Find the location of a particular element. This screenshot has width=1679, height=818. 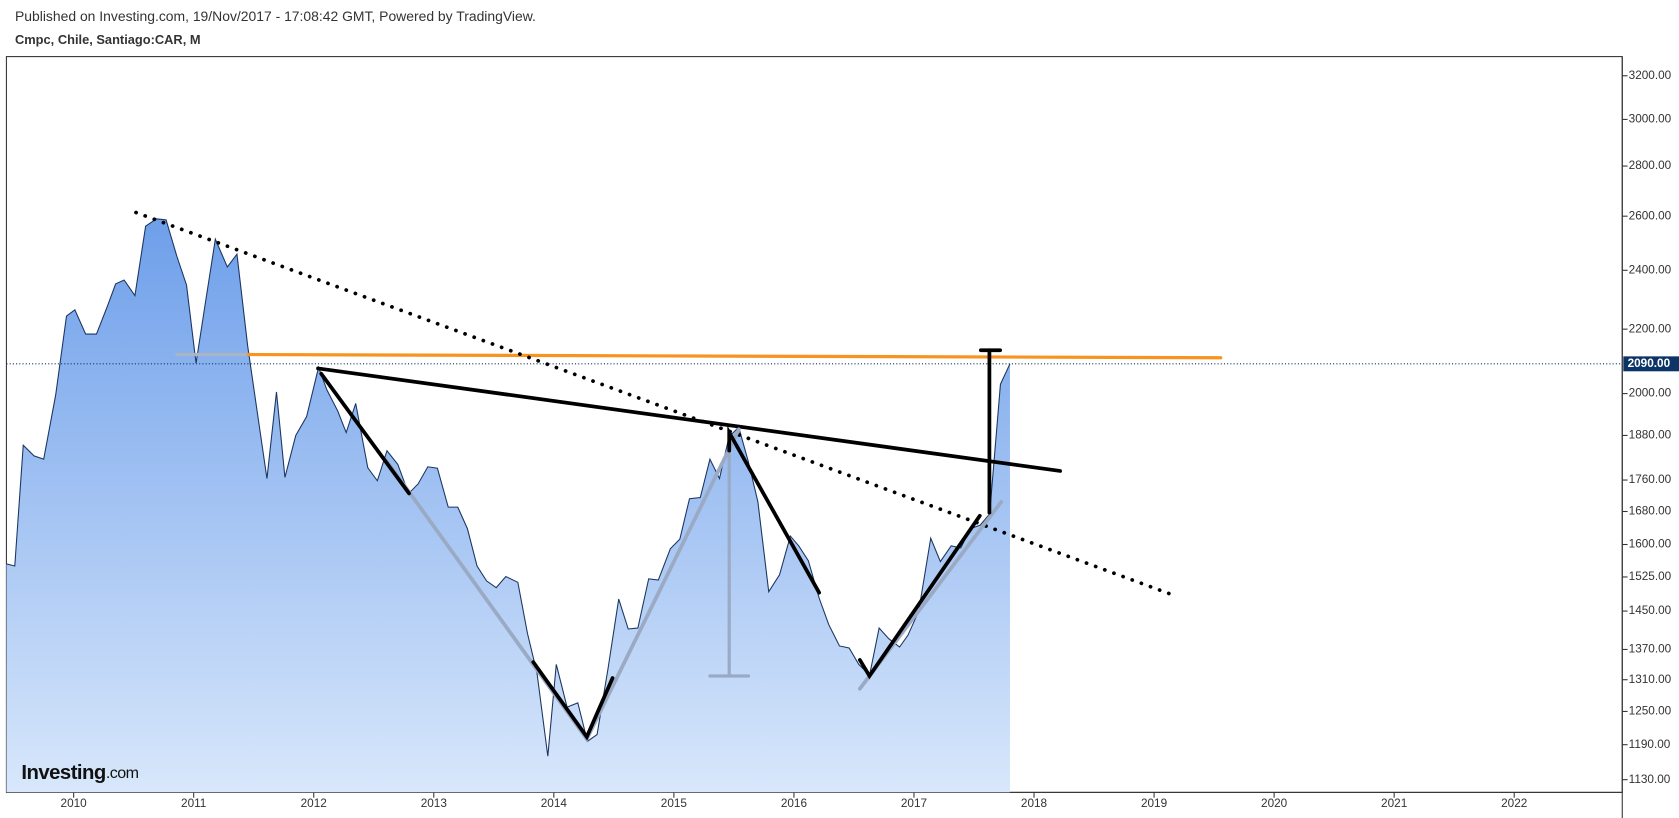

last-price-label: 2090.00 is located at coordinates (1649, 363).